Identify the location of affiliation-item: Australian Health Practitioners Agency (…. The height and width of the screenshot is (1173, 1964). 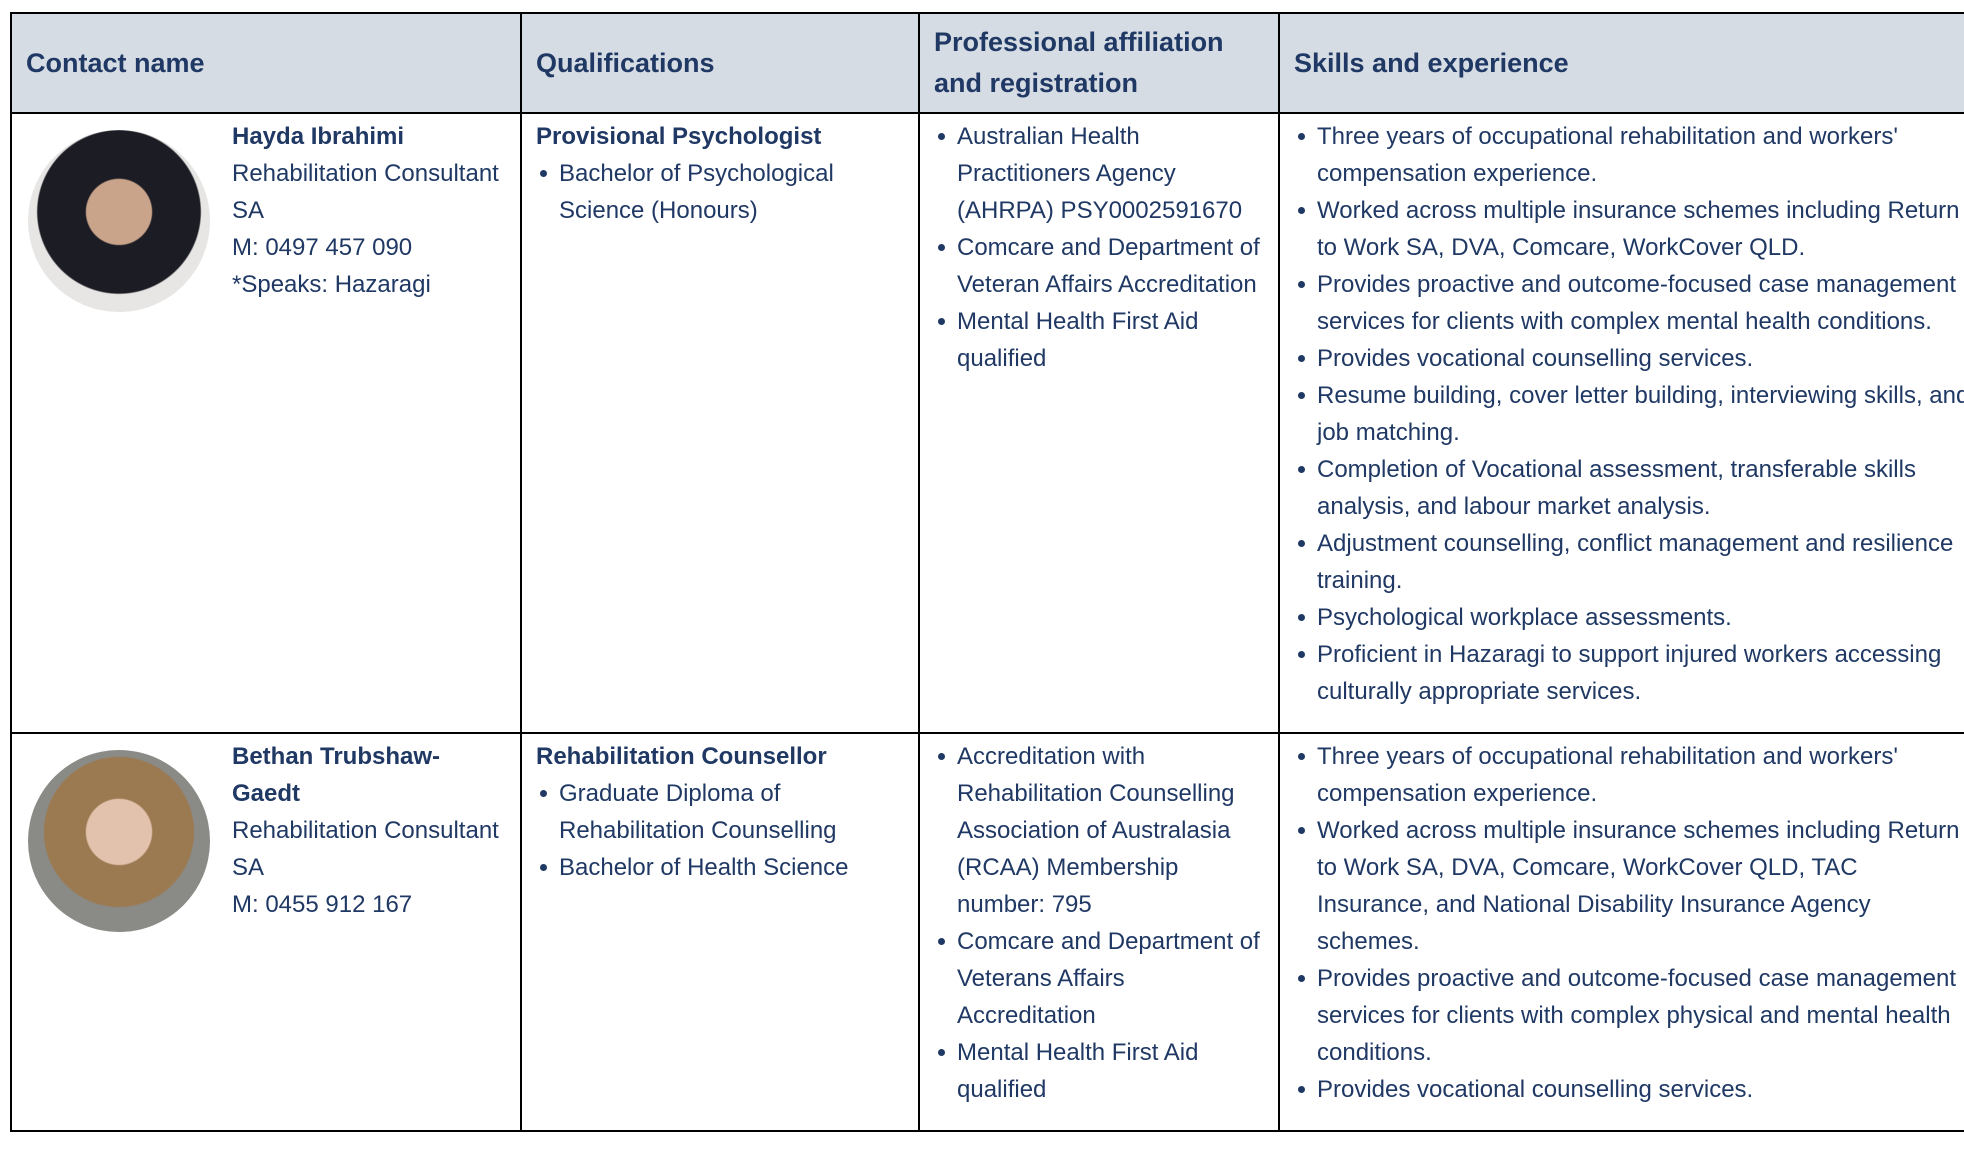
(1101, 173).